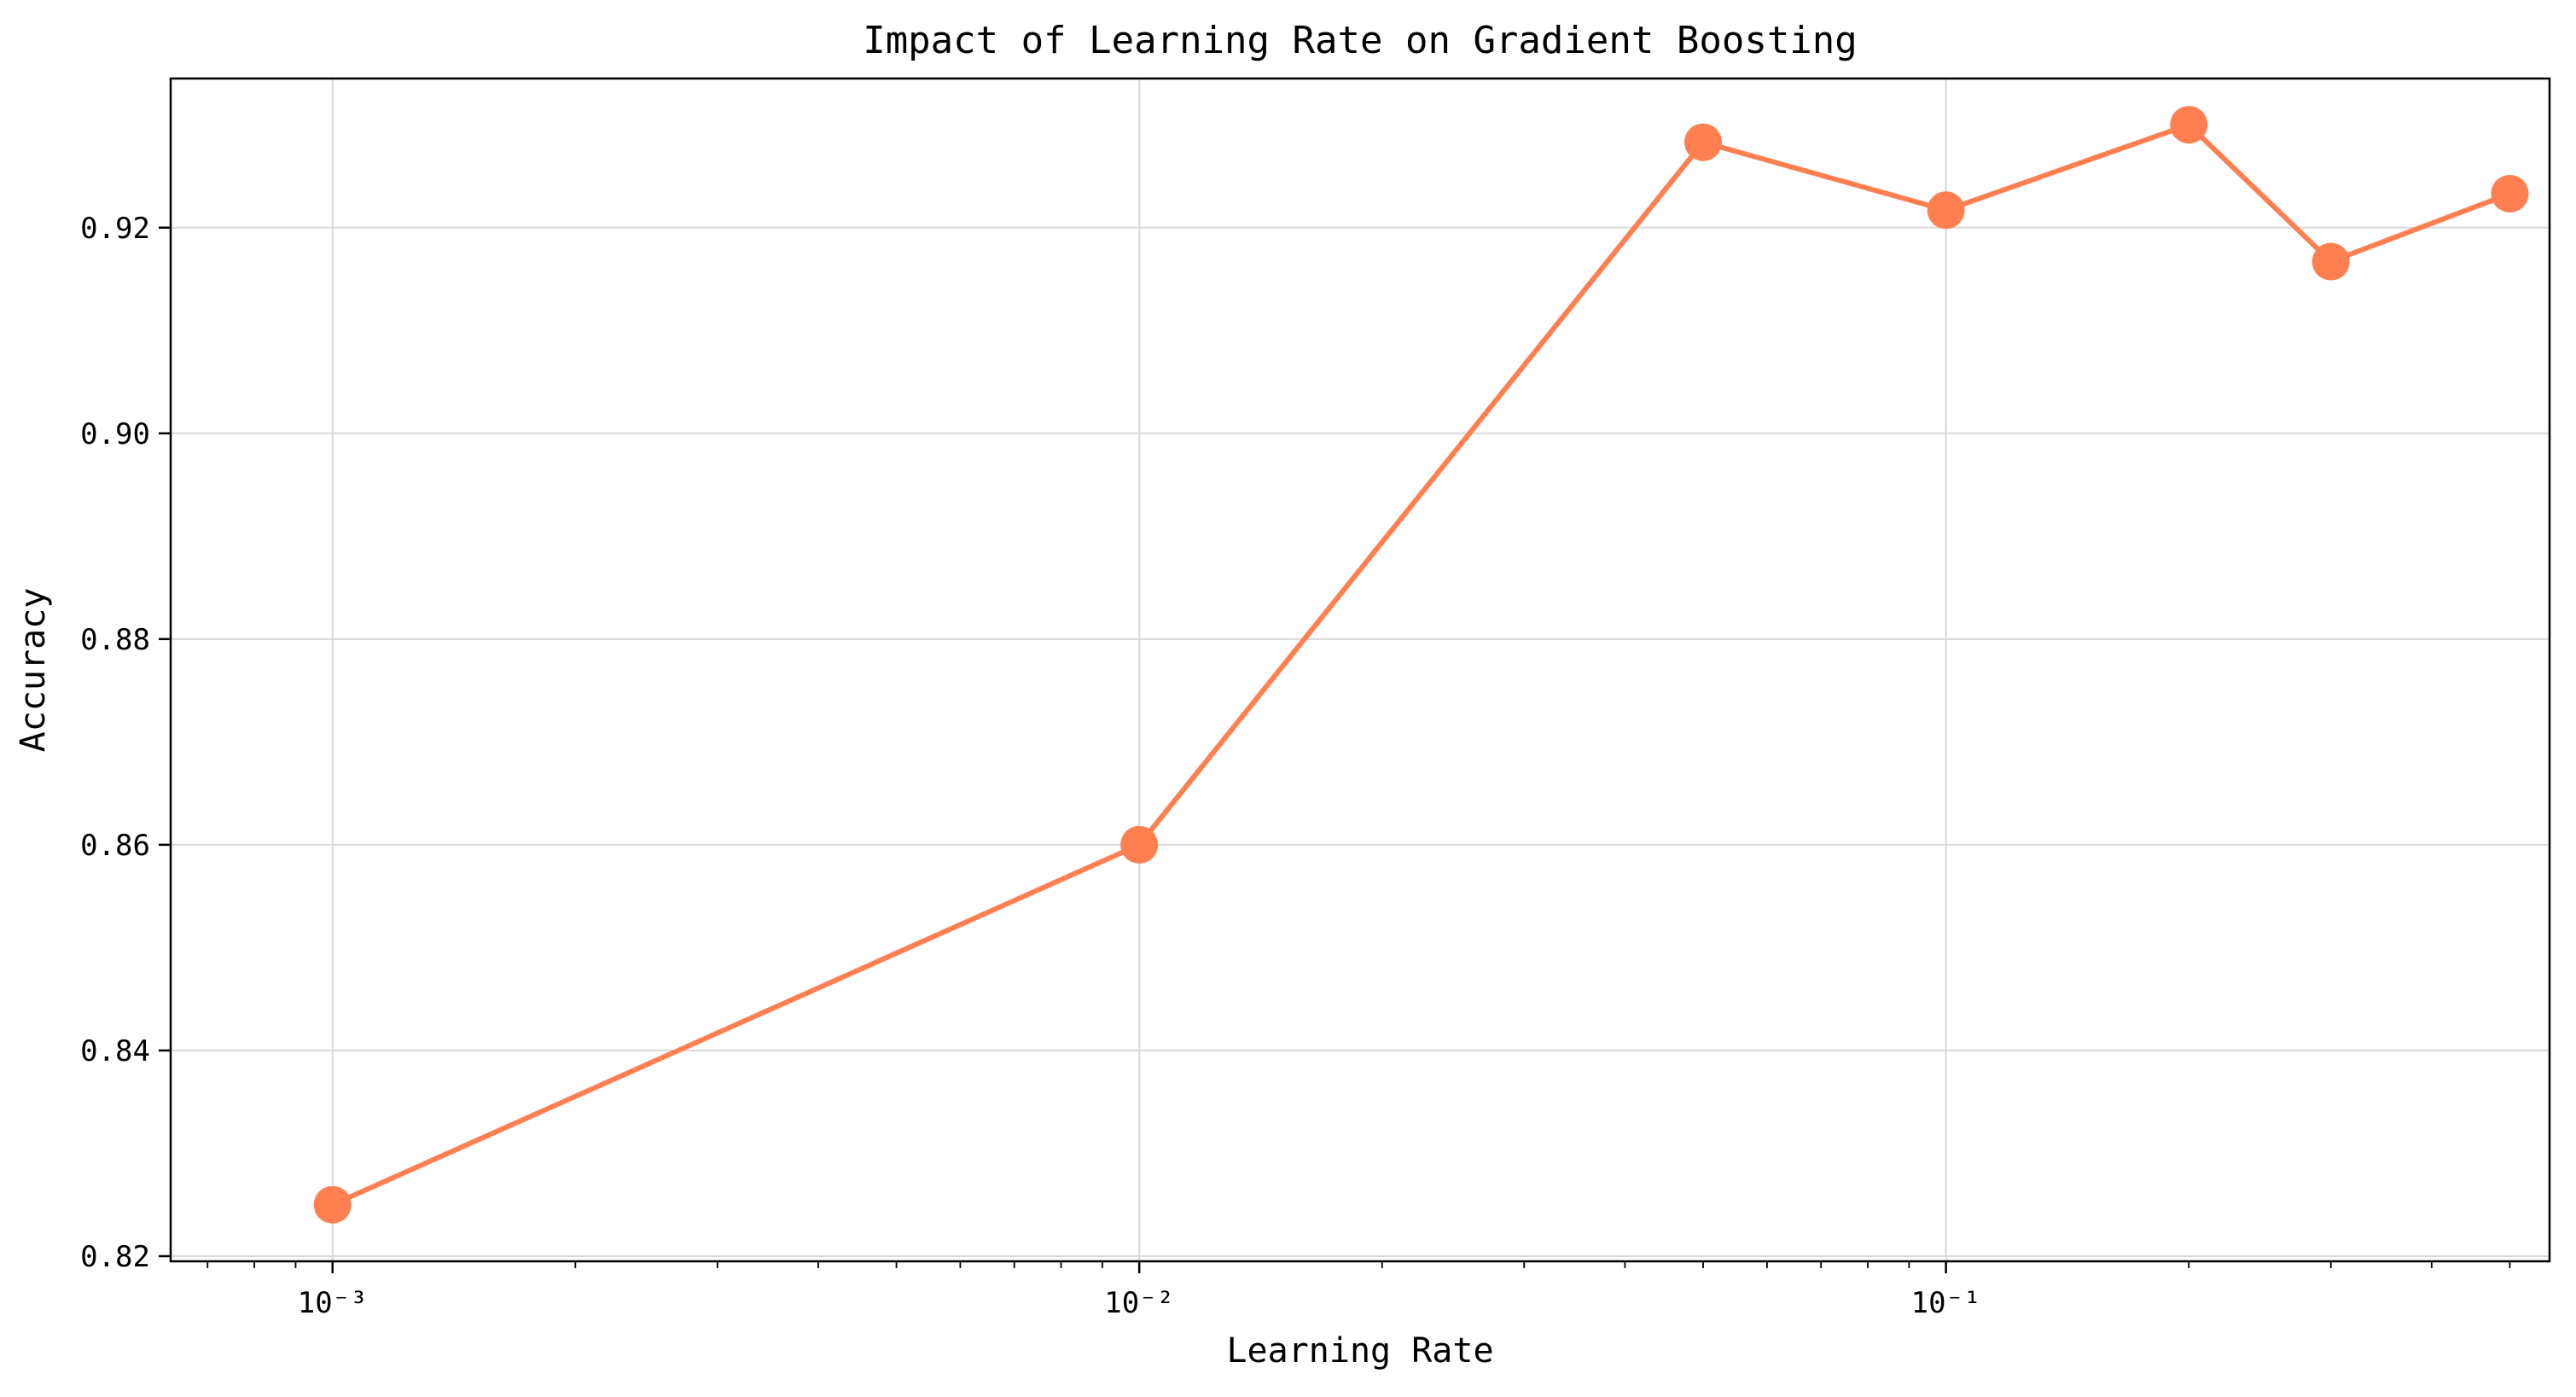 The image size is (2576, 1397). What do you see at coordinates (1359, 1351) in the screenshot?
I see `x-axis-label: Learning Rate` at bounding box center [1359, 1351].